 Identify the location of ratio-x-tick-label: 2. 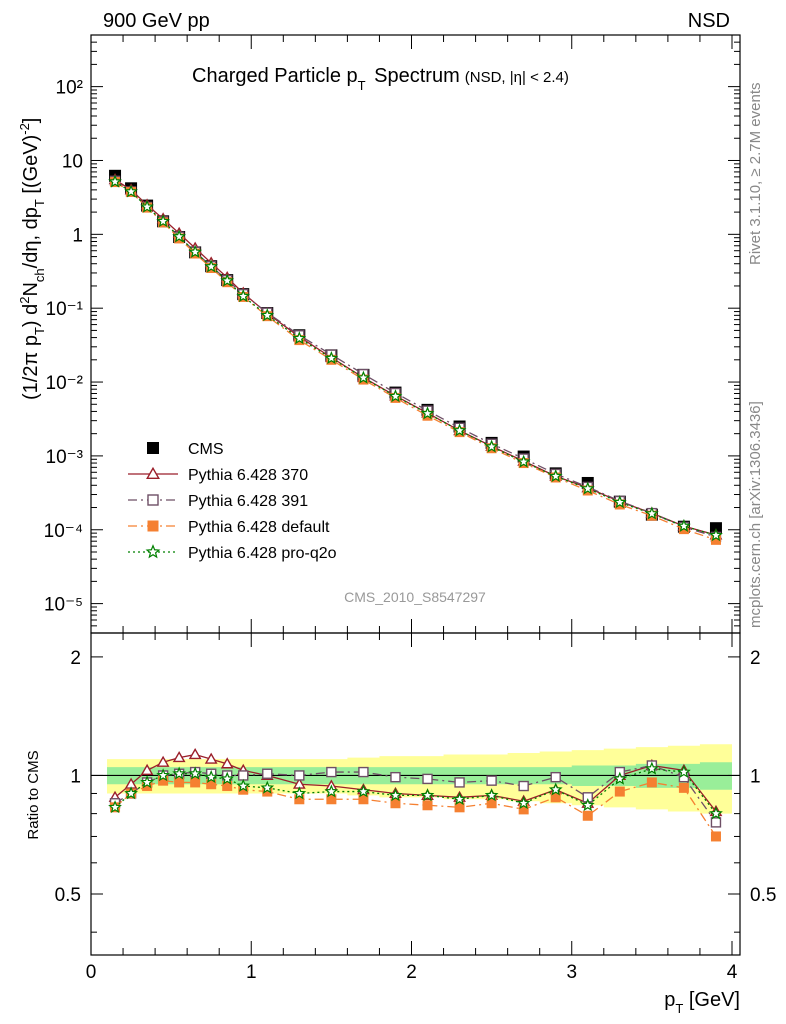
(411, 972).